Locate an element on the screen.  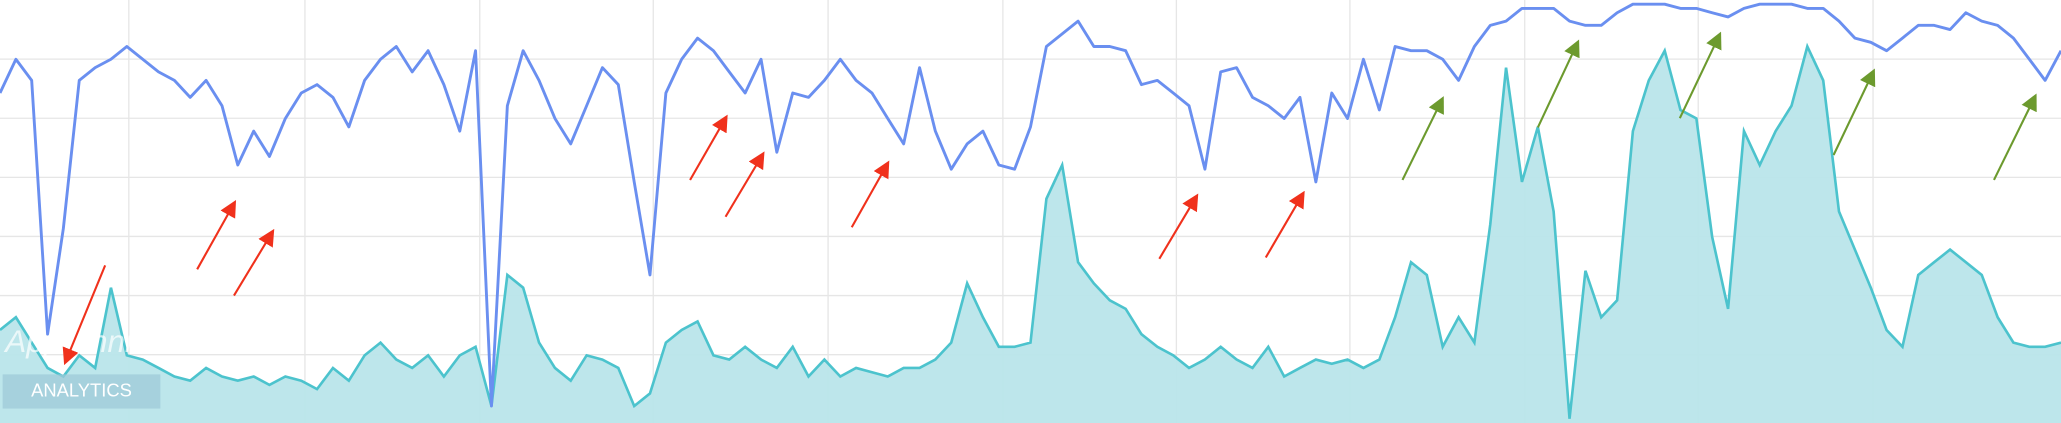
watermark-title: App Annie is located at coordinates (76, 341).